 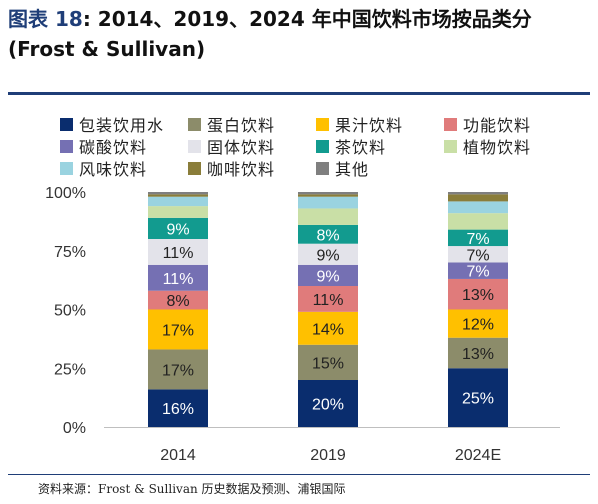 I want to click on y-tick-label: 0%, so click(x=74, y=428).